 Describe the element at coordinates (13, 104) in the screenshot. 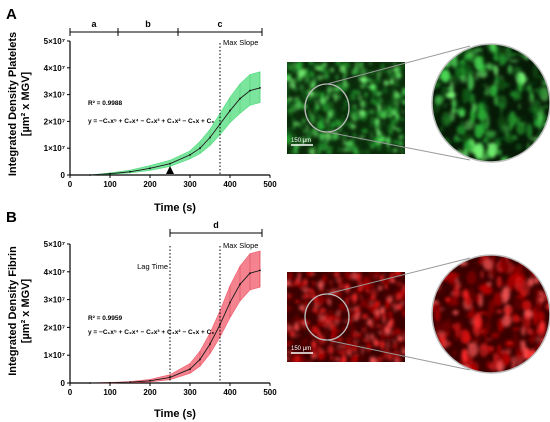

I see `y-axis-title-line1: Integrated Density Platelets` at that location.